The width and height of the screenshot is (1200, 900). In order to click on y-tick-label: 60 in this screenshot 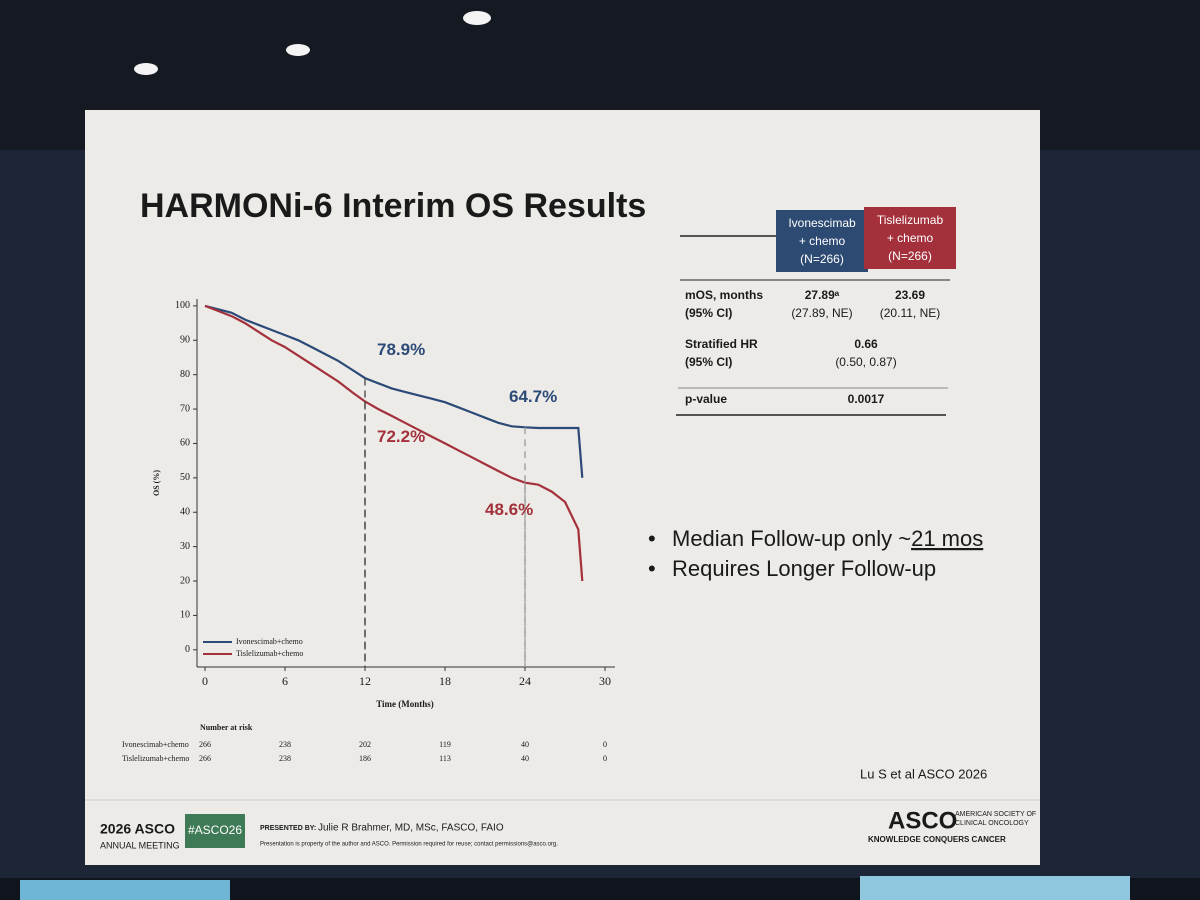, I will do `click(185, 443)`.